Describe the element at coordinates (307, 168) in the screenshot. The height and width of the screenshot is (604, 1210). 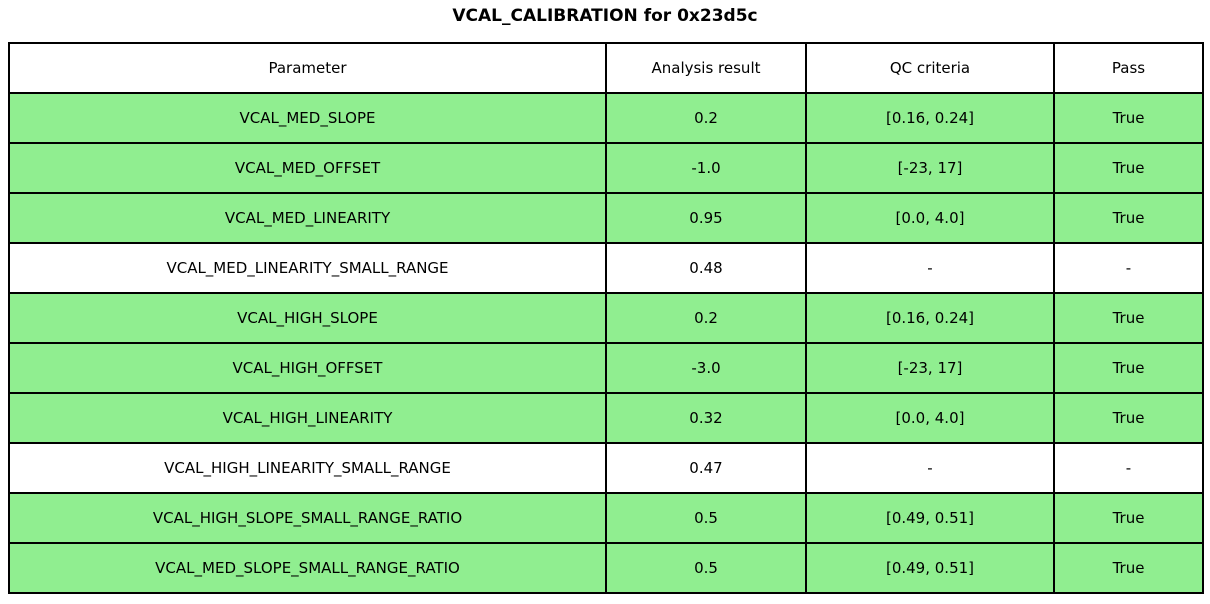
I see `cell-parameter: VCAL_MED_OFFSET` at that location.